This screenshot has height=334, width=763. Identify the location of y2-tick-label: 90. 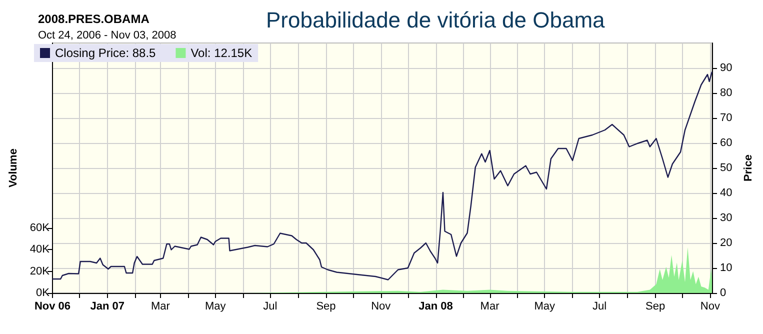
(726, 68).